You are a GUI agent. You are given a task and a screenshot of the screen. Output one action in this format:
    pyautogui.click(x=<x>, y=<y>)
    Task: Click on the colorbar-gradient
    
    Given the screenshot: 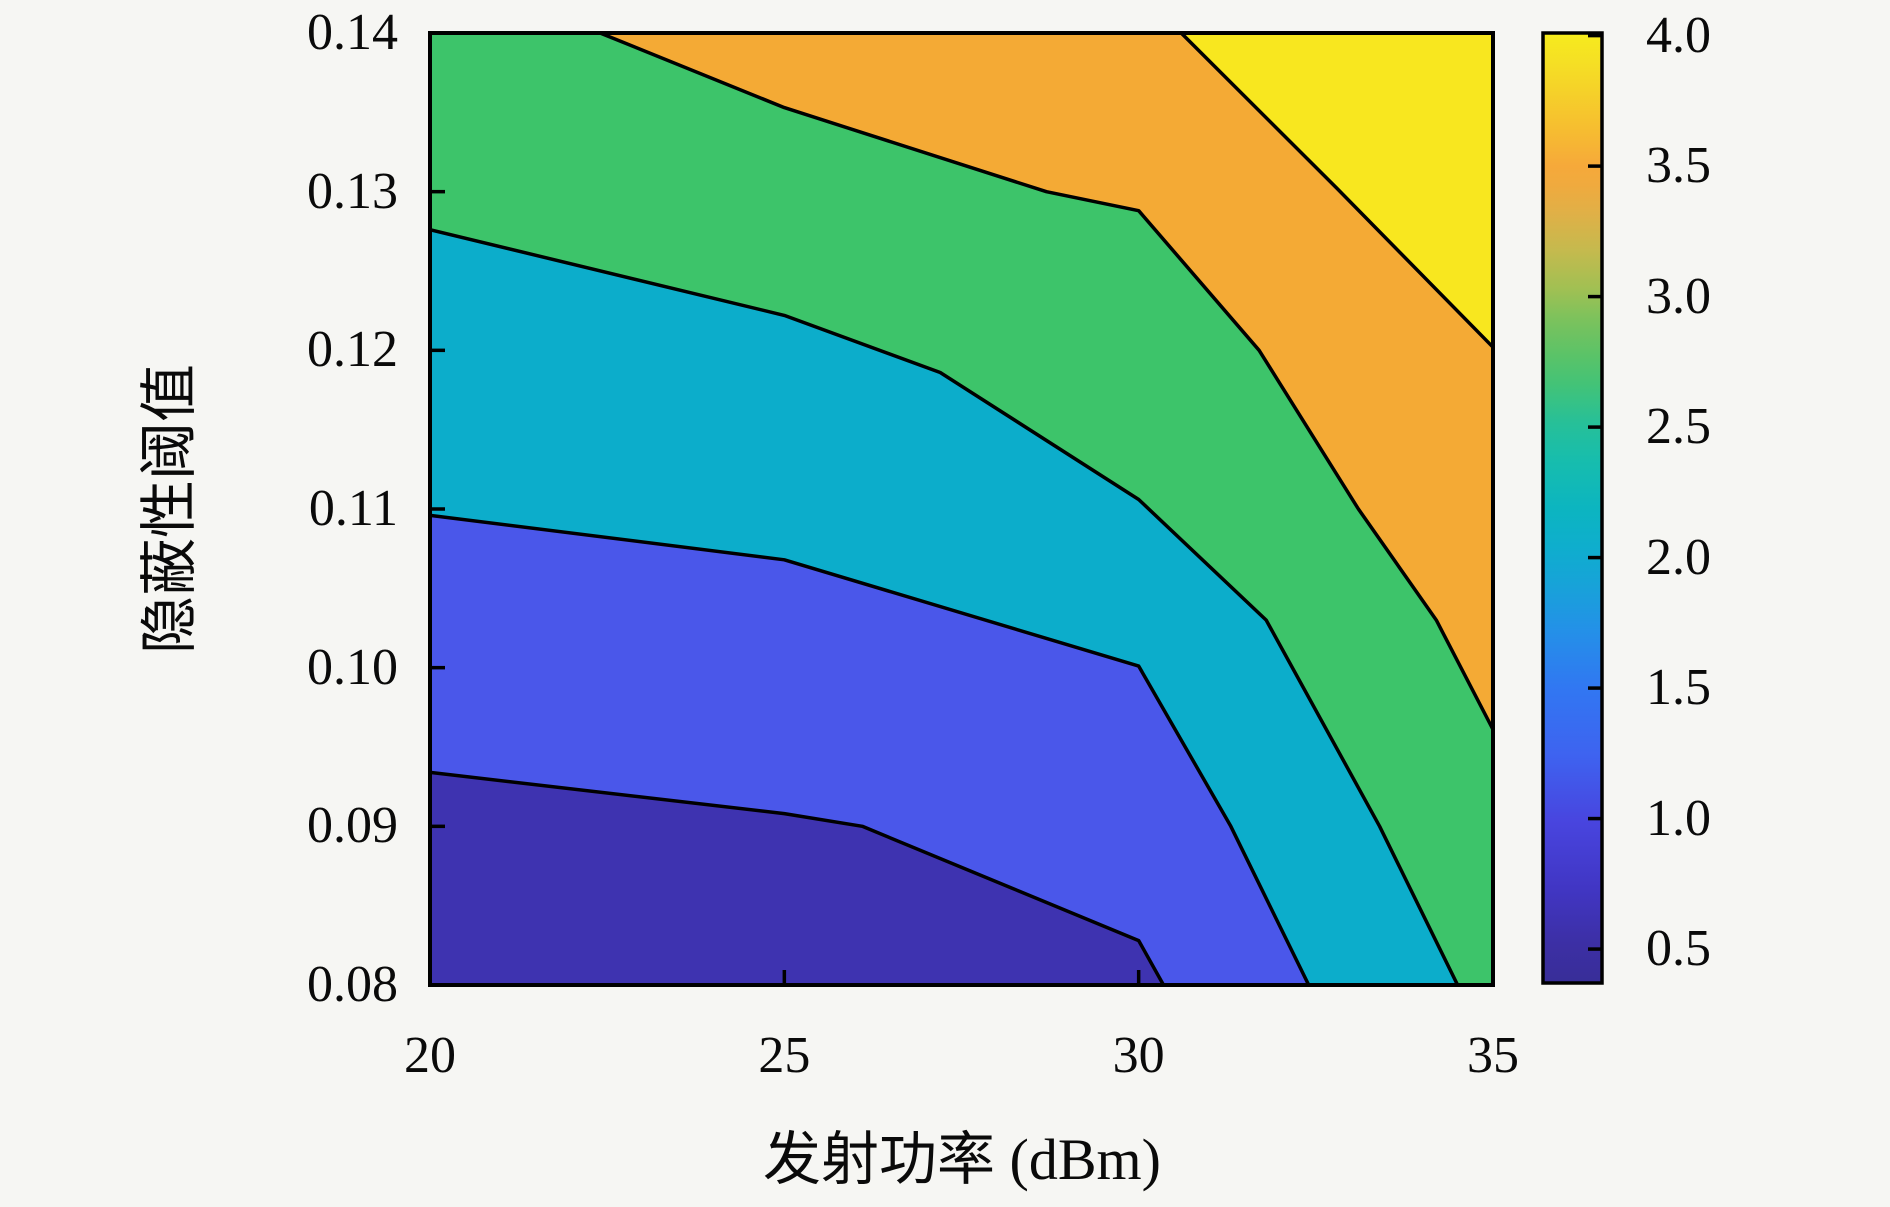 What is the action you would take?
    pyautogui.click(x=1572, y=508)
    